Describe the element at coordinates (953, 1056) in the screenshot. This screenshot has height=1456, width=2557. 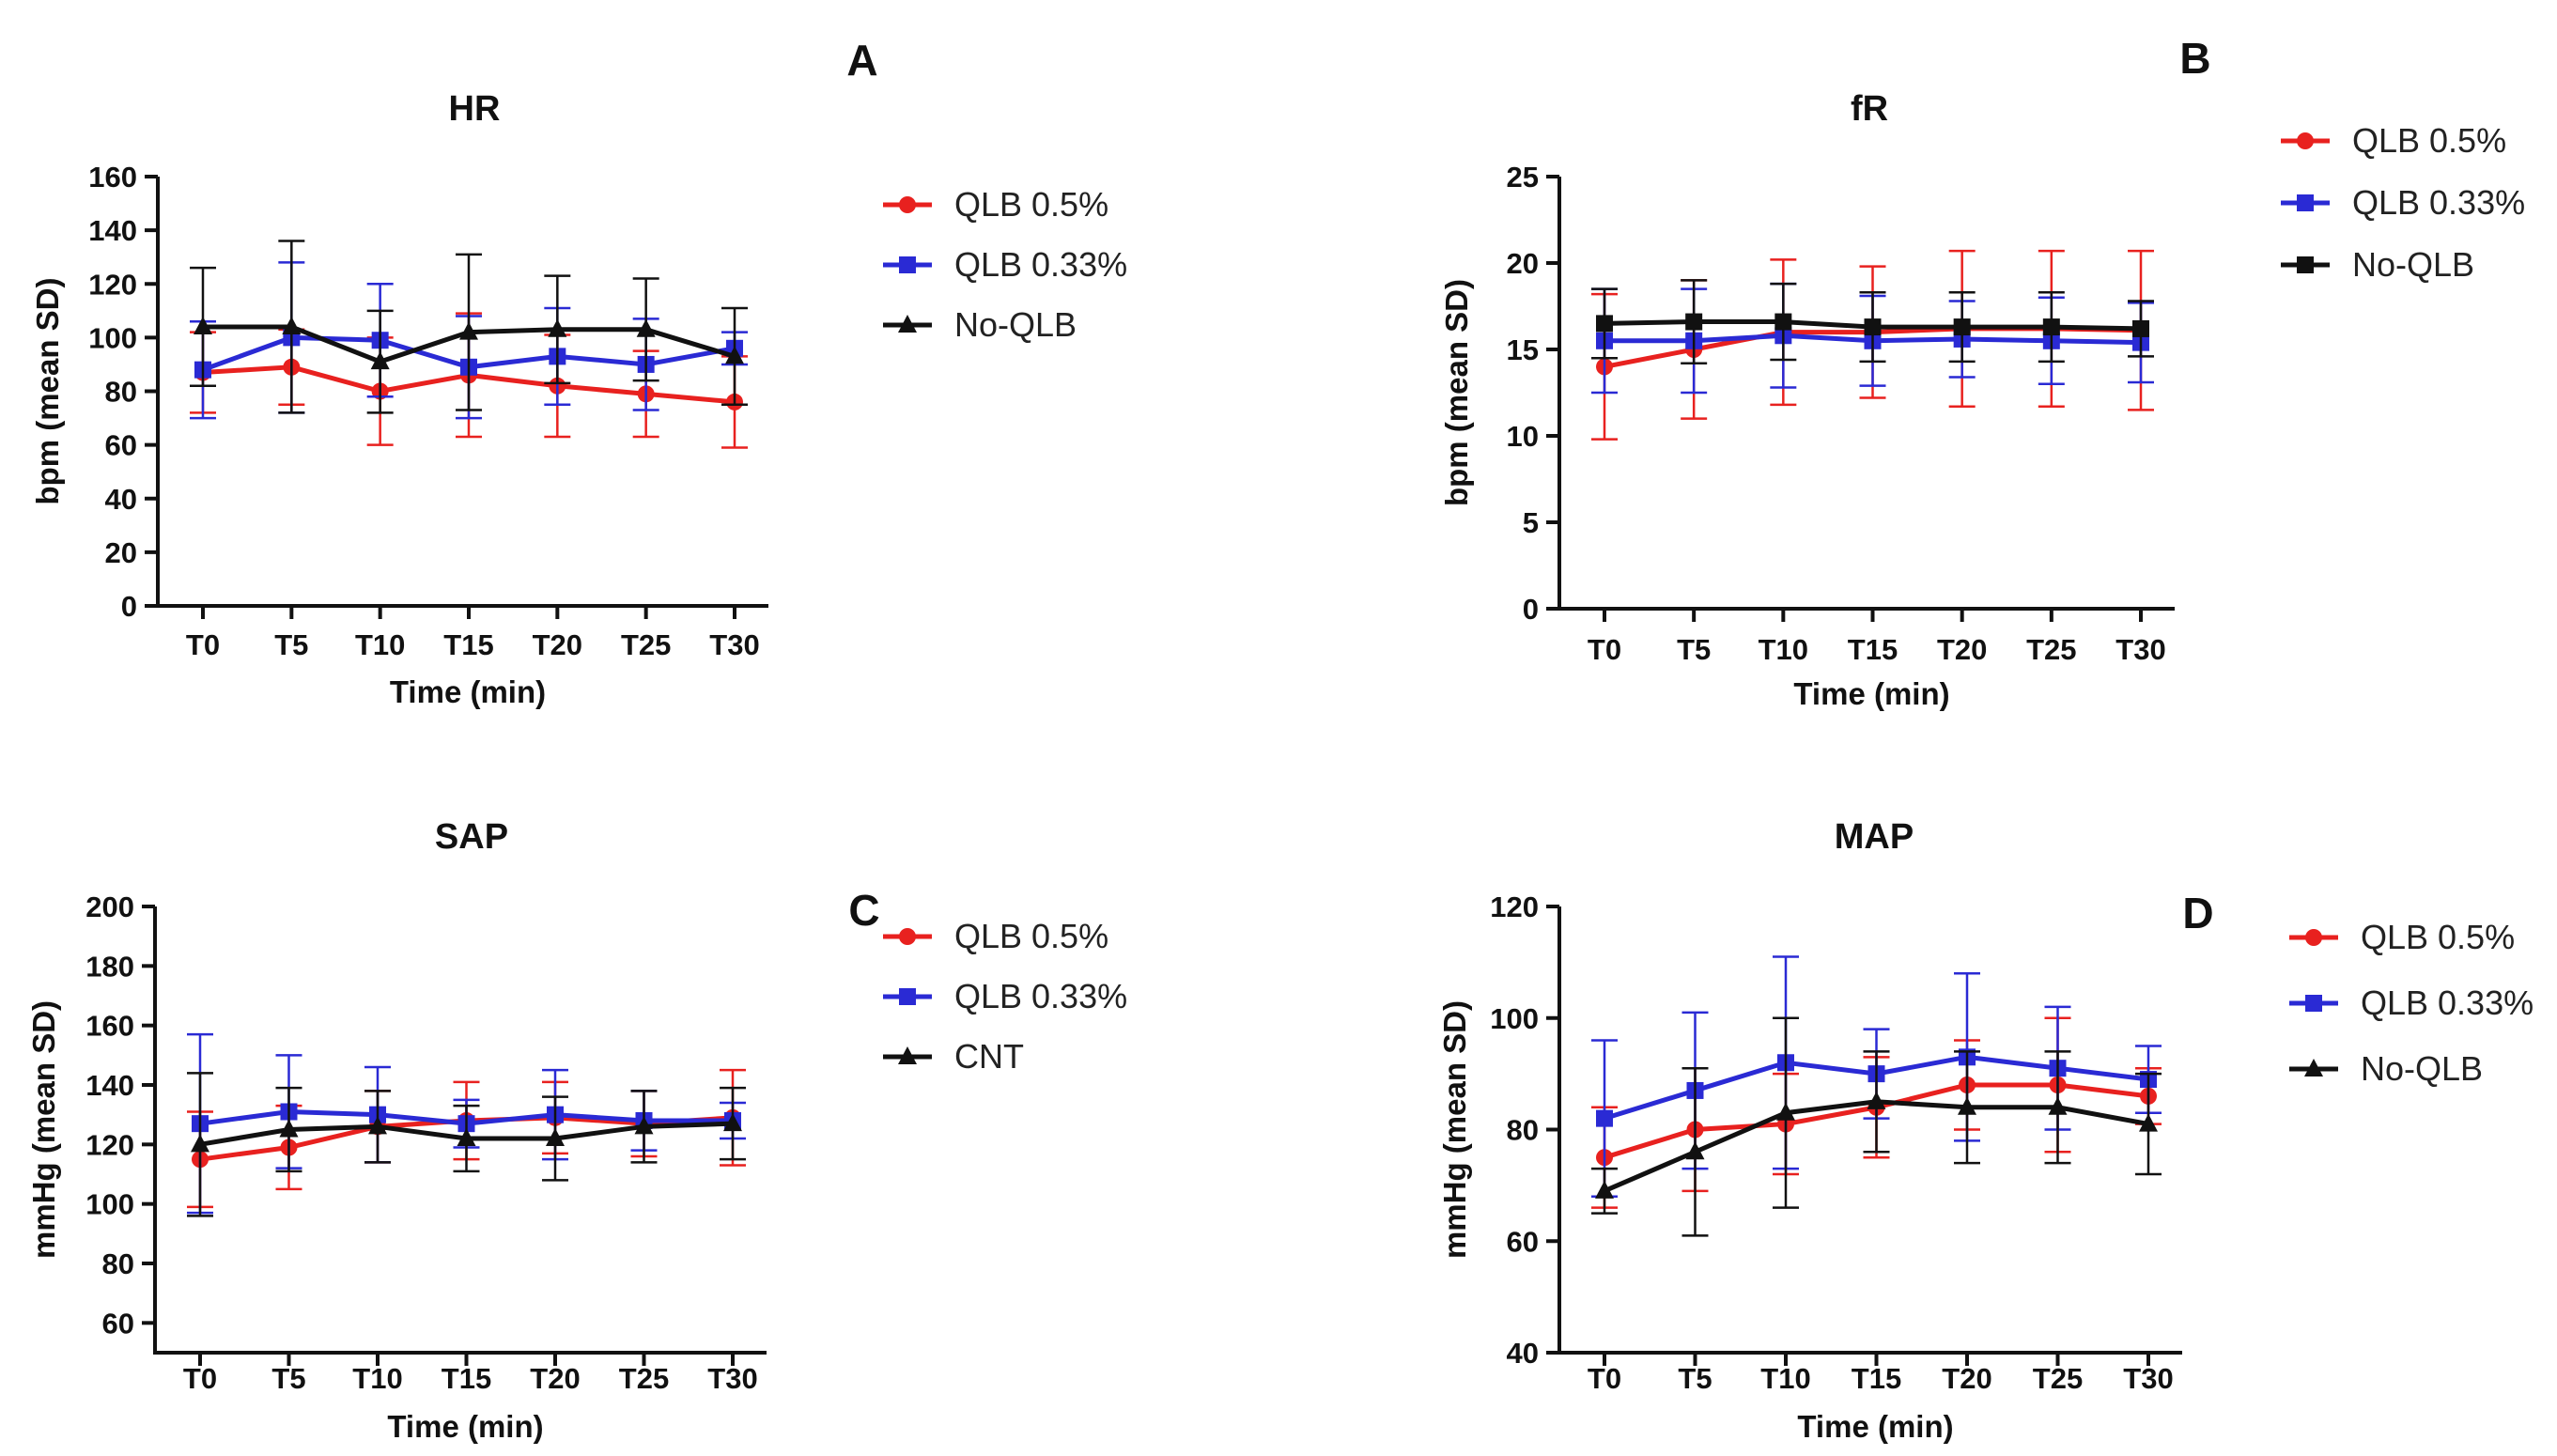
I see `legend-entry: CNT` at that location.